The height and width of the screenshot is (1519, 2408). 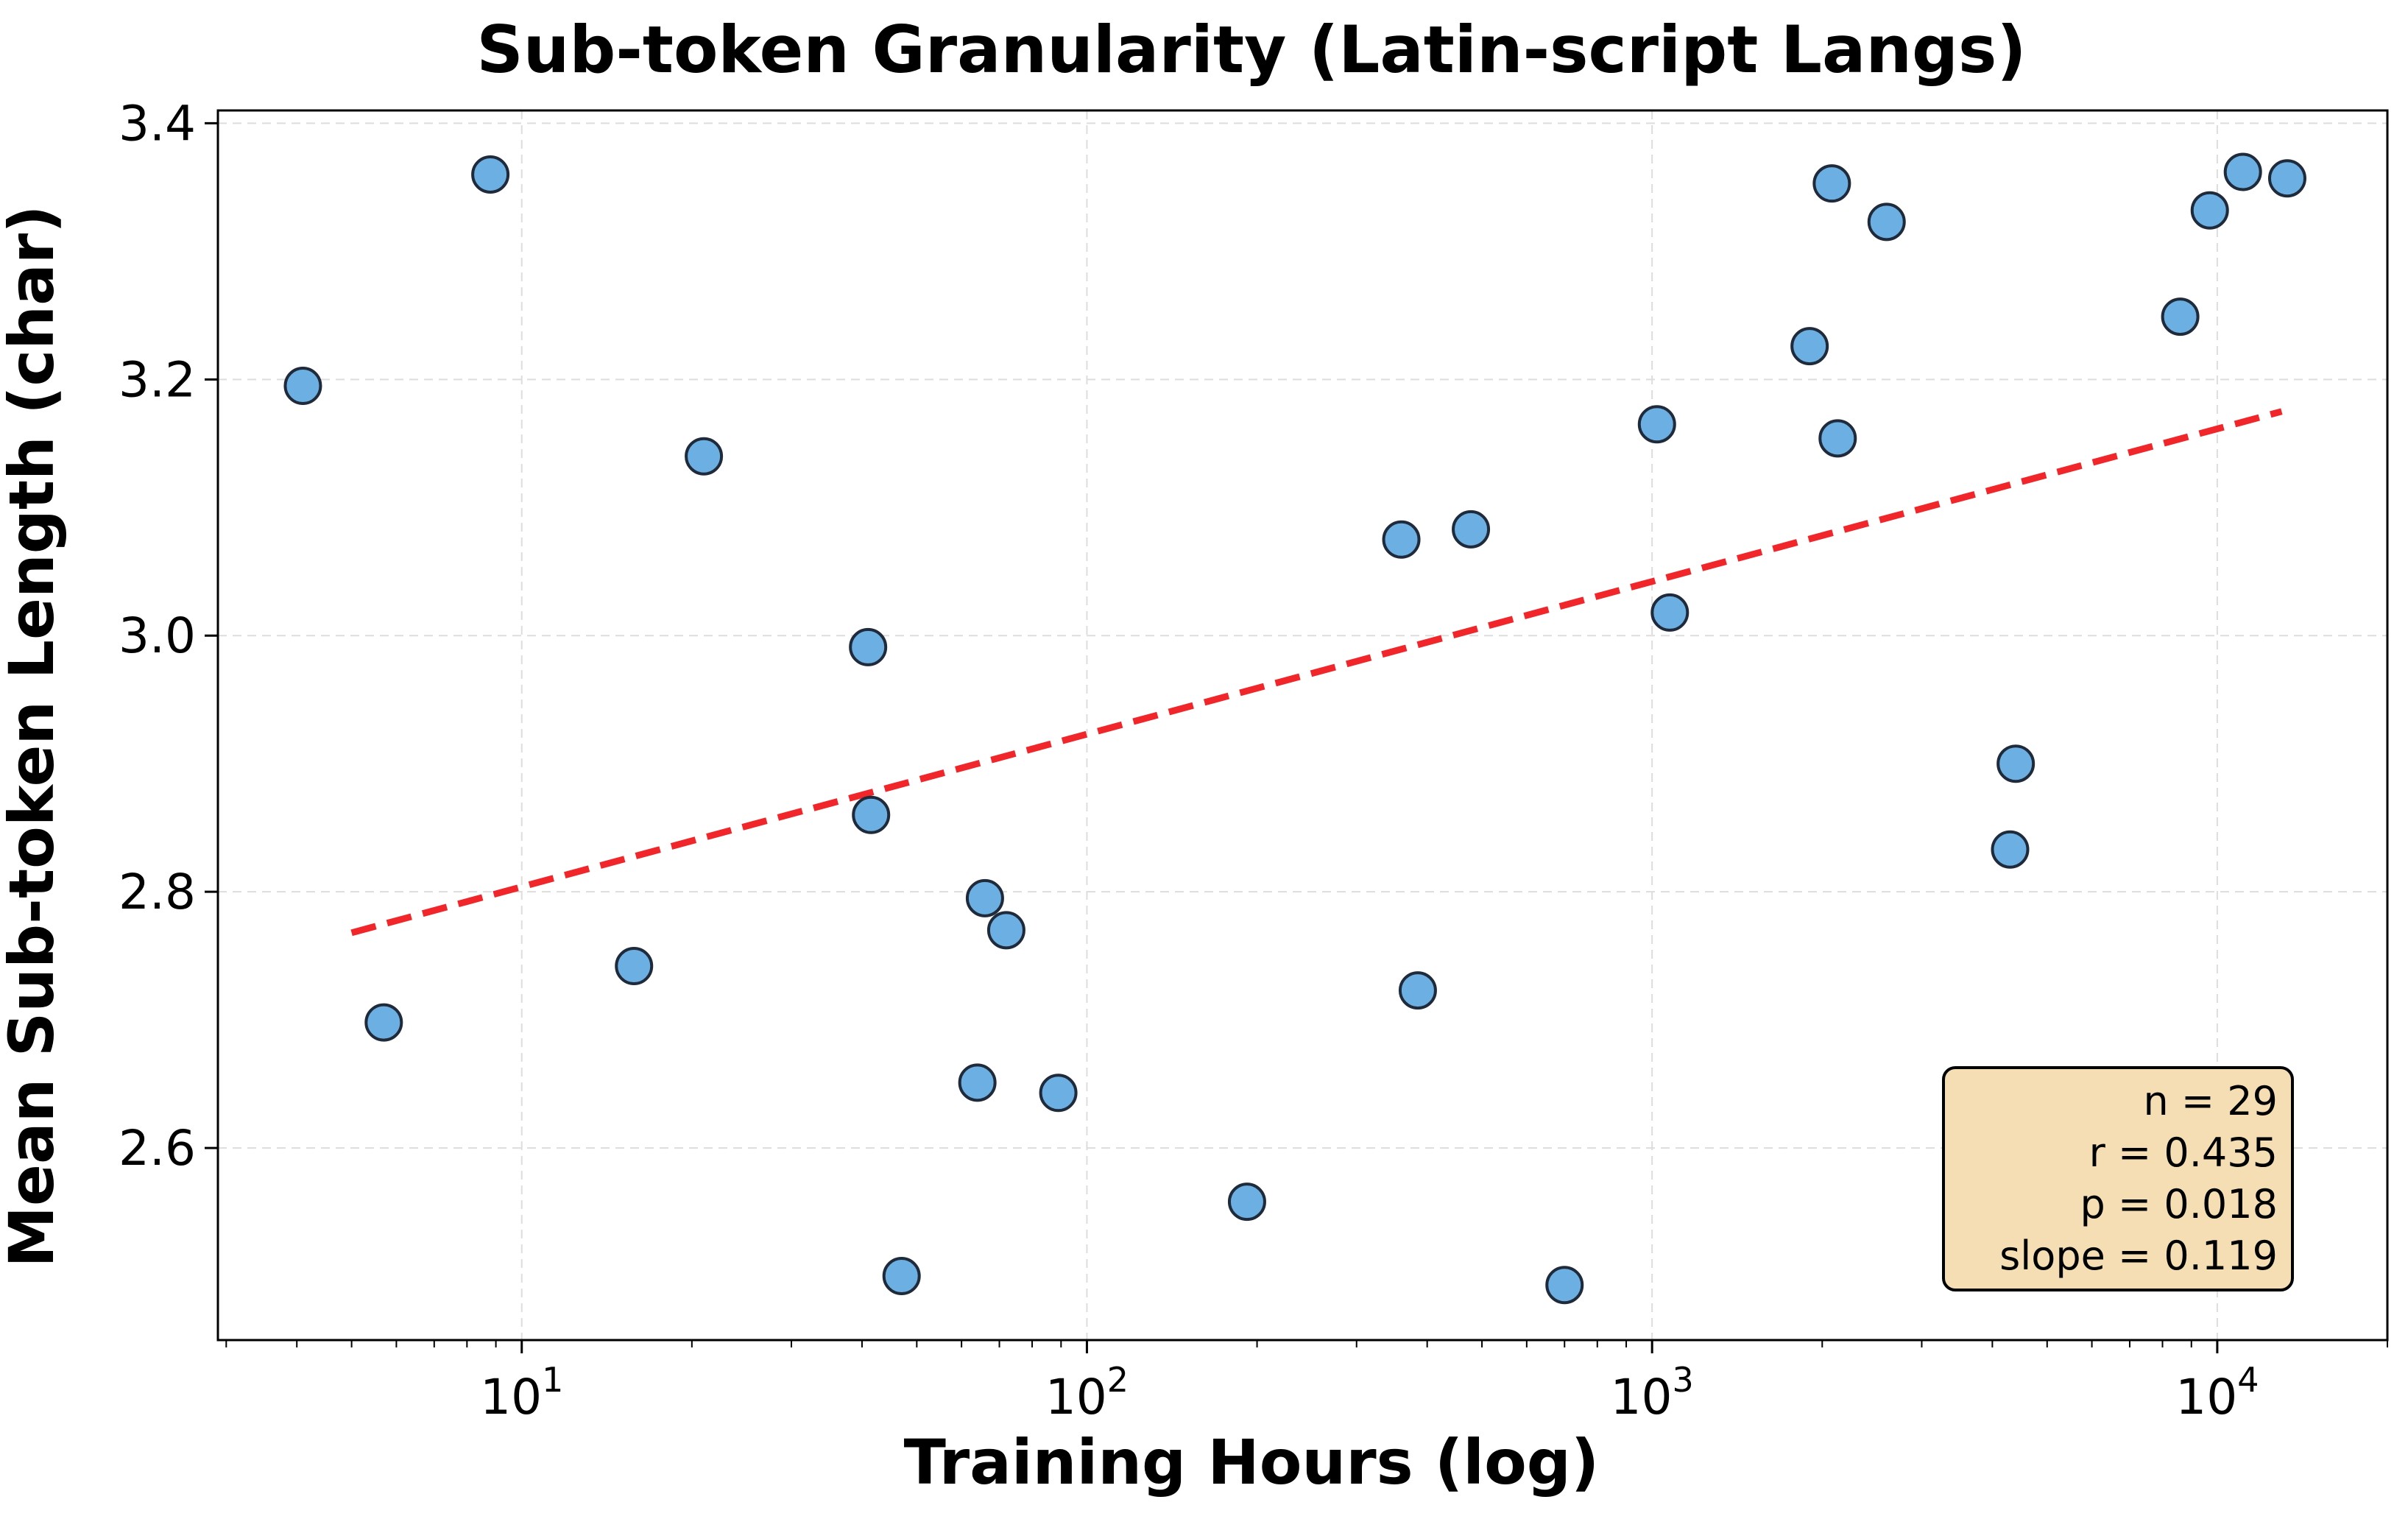 What do you see at coordinates (1252, 1462) in the screenshot?
I see `x-axis-label: Training Hours (log)` at bounding box center [1252, 1462].